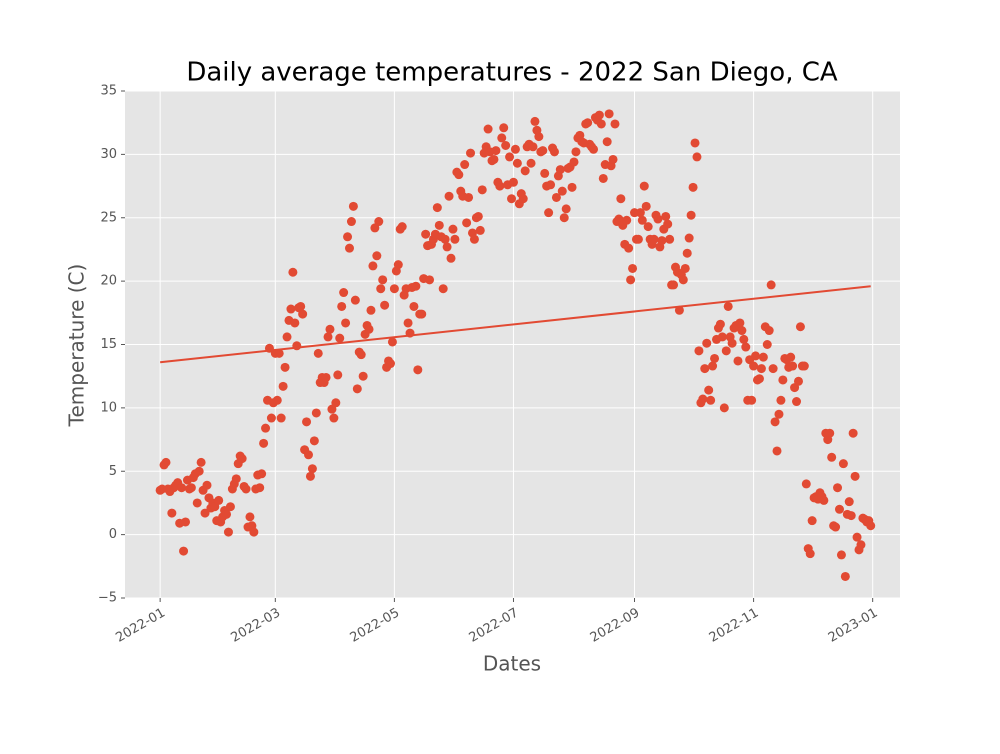 This screenshot has width=1000, height=754. Describe the element at coordinates (140, 626) in the screenshot. I see `x-tick-label: 2022-01` at that location.